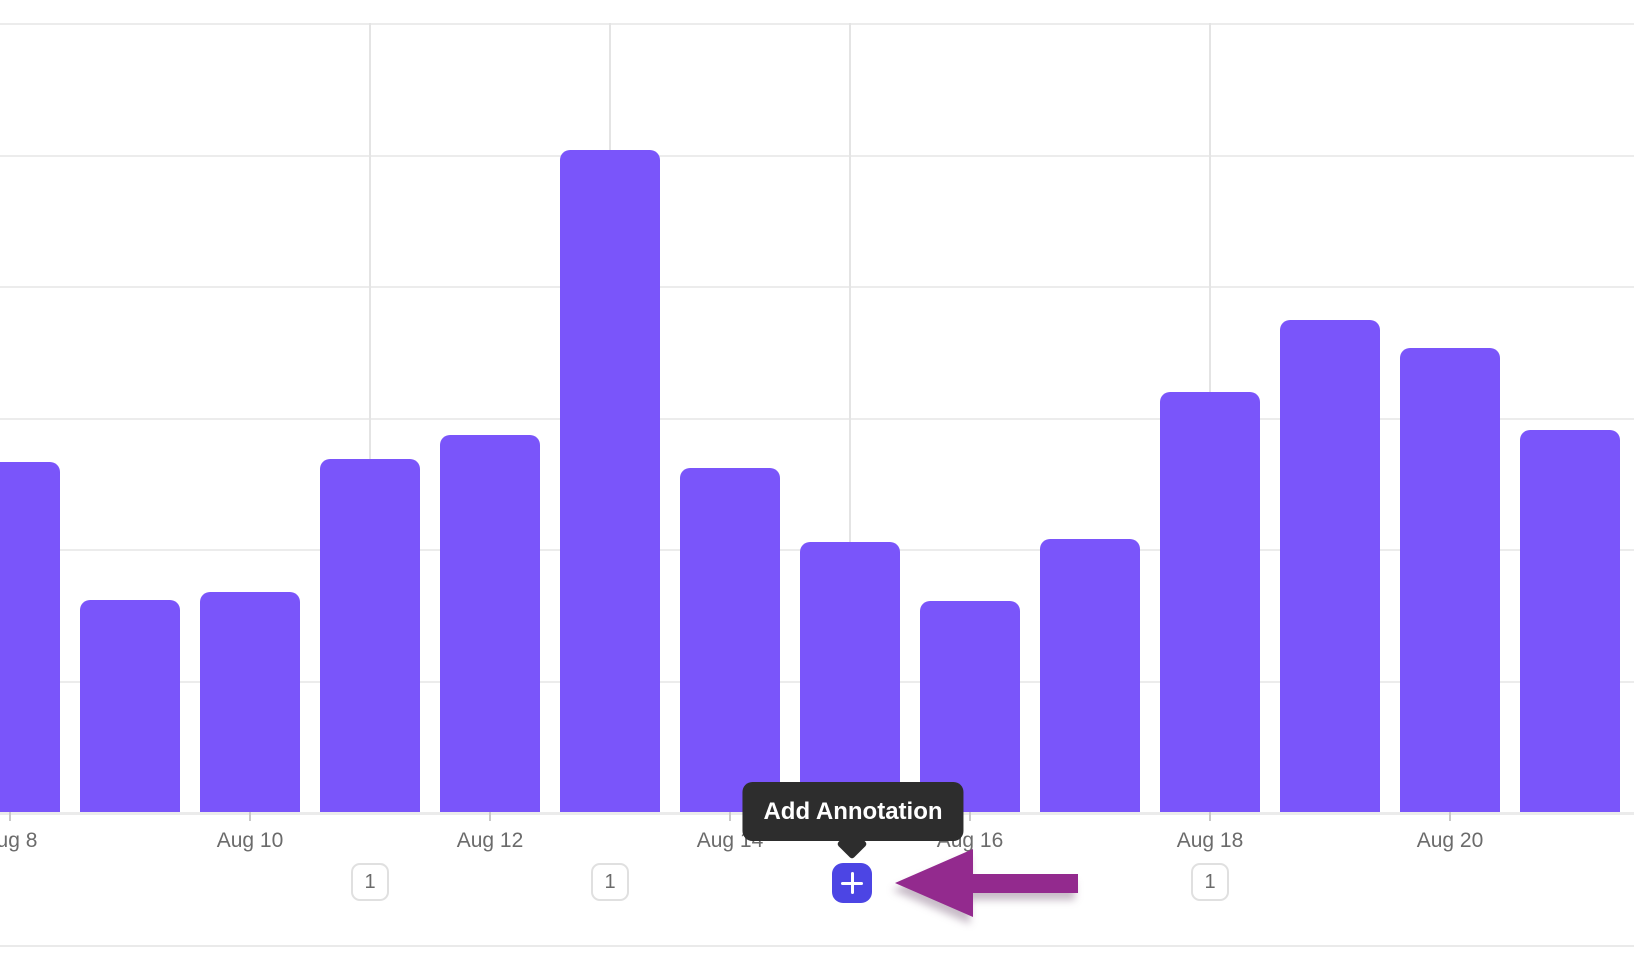  Describe the element at coordinates (1450, 840) in the screenshot. I see `x-axis-label: Aug 20` at that location.